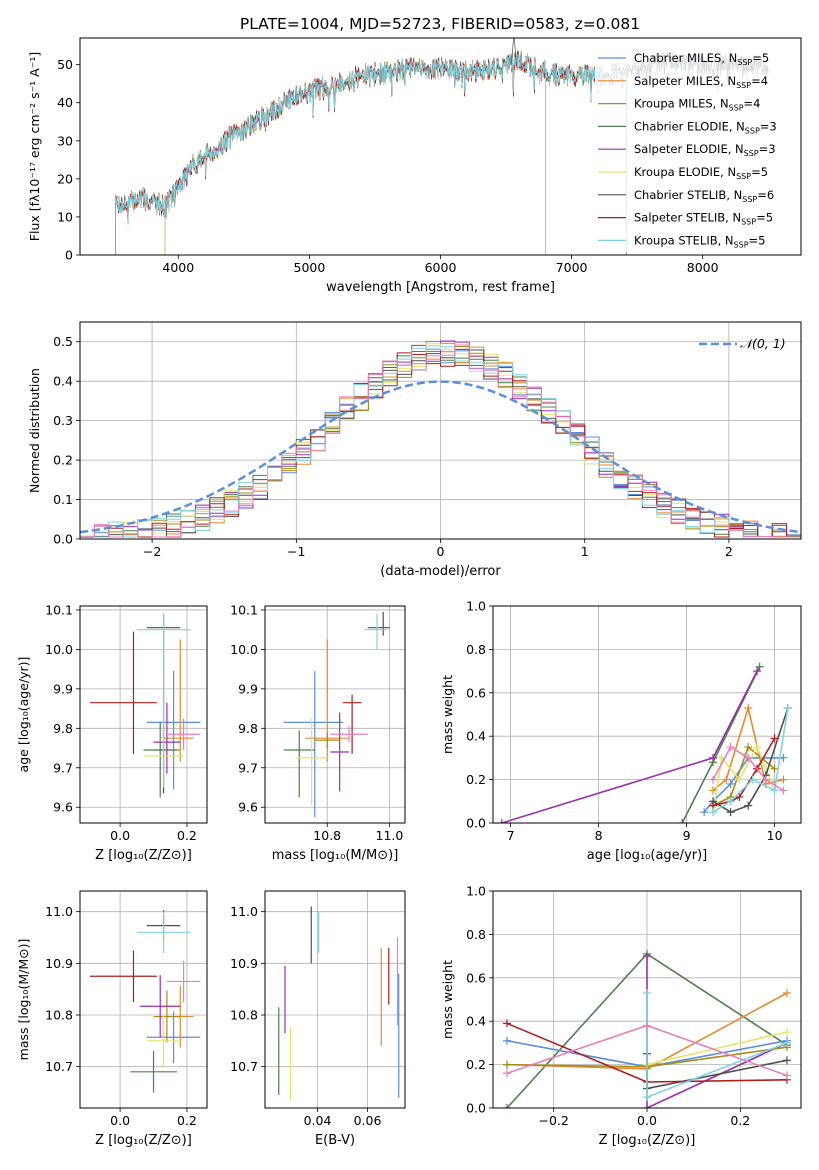 The image size is (819, 1170). Describe the element at coordinates (647, 1120) in the screenshot. I see `z-weight-xtick-label: 0.0` at that location.